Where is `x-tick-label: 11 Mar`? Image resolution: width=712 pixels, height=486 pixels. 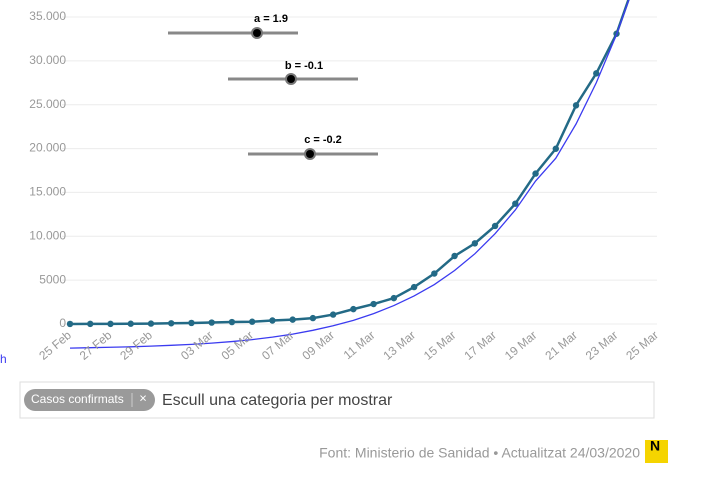 x-tick-label: 11 Mar is located at coordinates (359, 345).